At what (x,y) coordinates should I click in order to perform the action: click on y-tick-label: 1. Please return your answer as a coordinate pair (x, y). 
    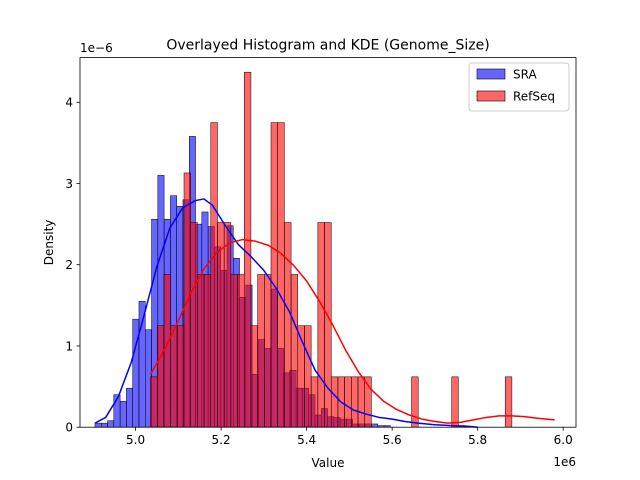
    Looking at the image, I should click on (69, 346).